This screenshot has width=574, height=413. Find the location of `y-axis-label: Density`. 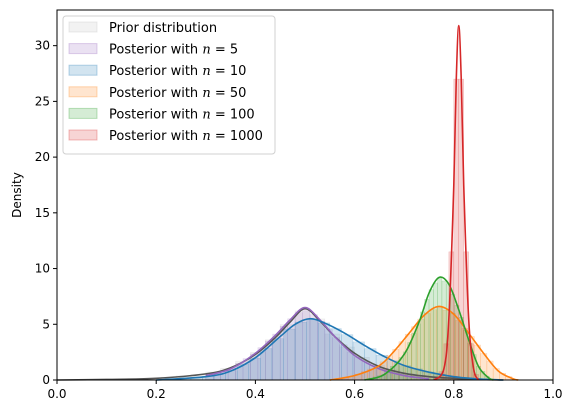

y-axis-label: Density is located at coordinates (17, 195).